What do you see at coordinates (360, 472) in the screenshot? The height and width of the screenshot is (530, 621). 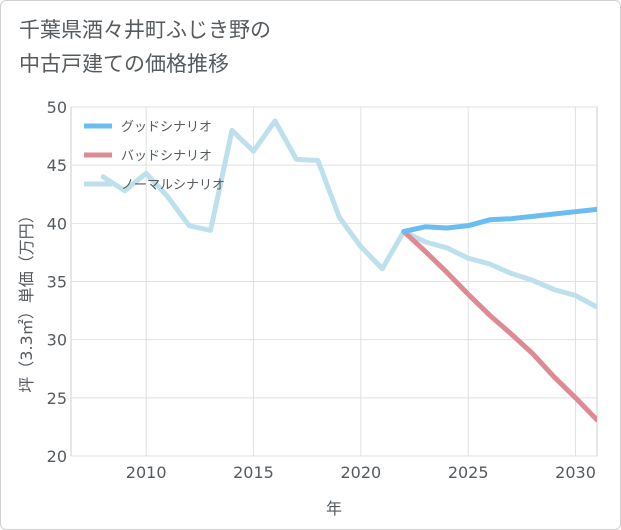 I see `x-tick-label: 2020` at bounding box center [360, 472].